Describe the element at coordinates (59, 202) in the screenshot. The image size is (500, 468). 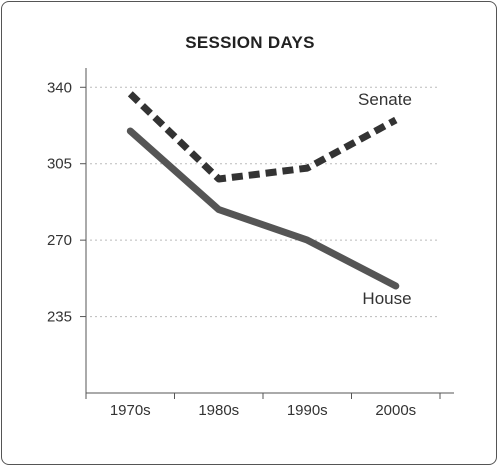
I see `y-axis-ticks: 235 270 305 340` at that location.